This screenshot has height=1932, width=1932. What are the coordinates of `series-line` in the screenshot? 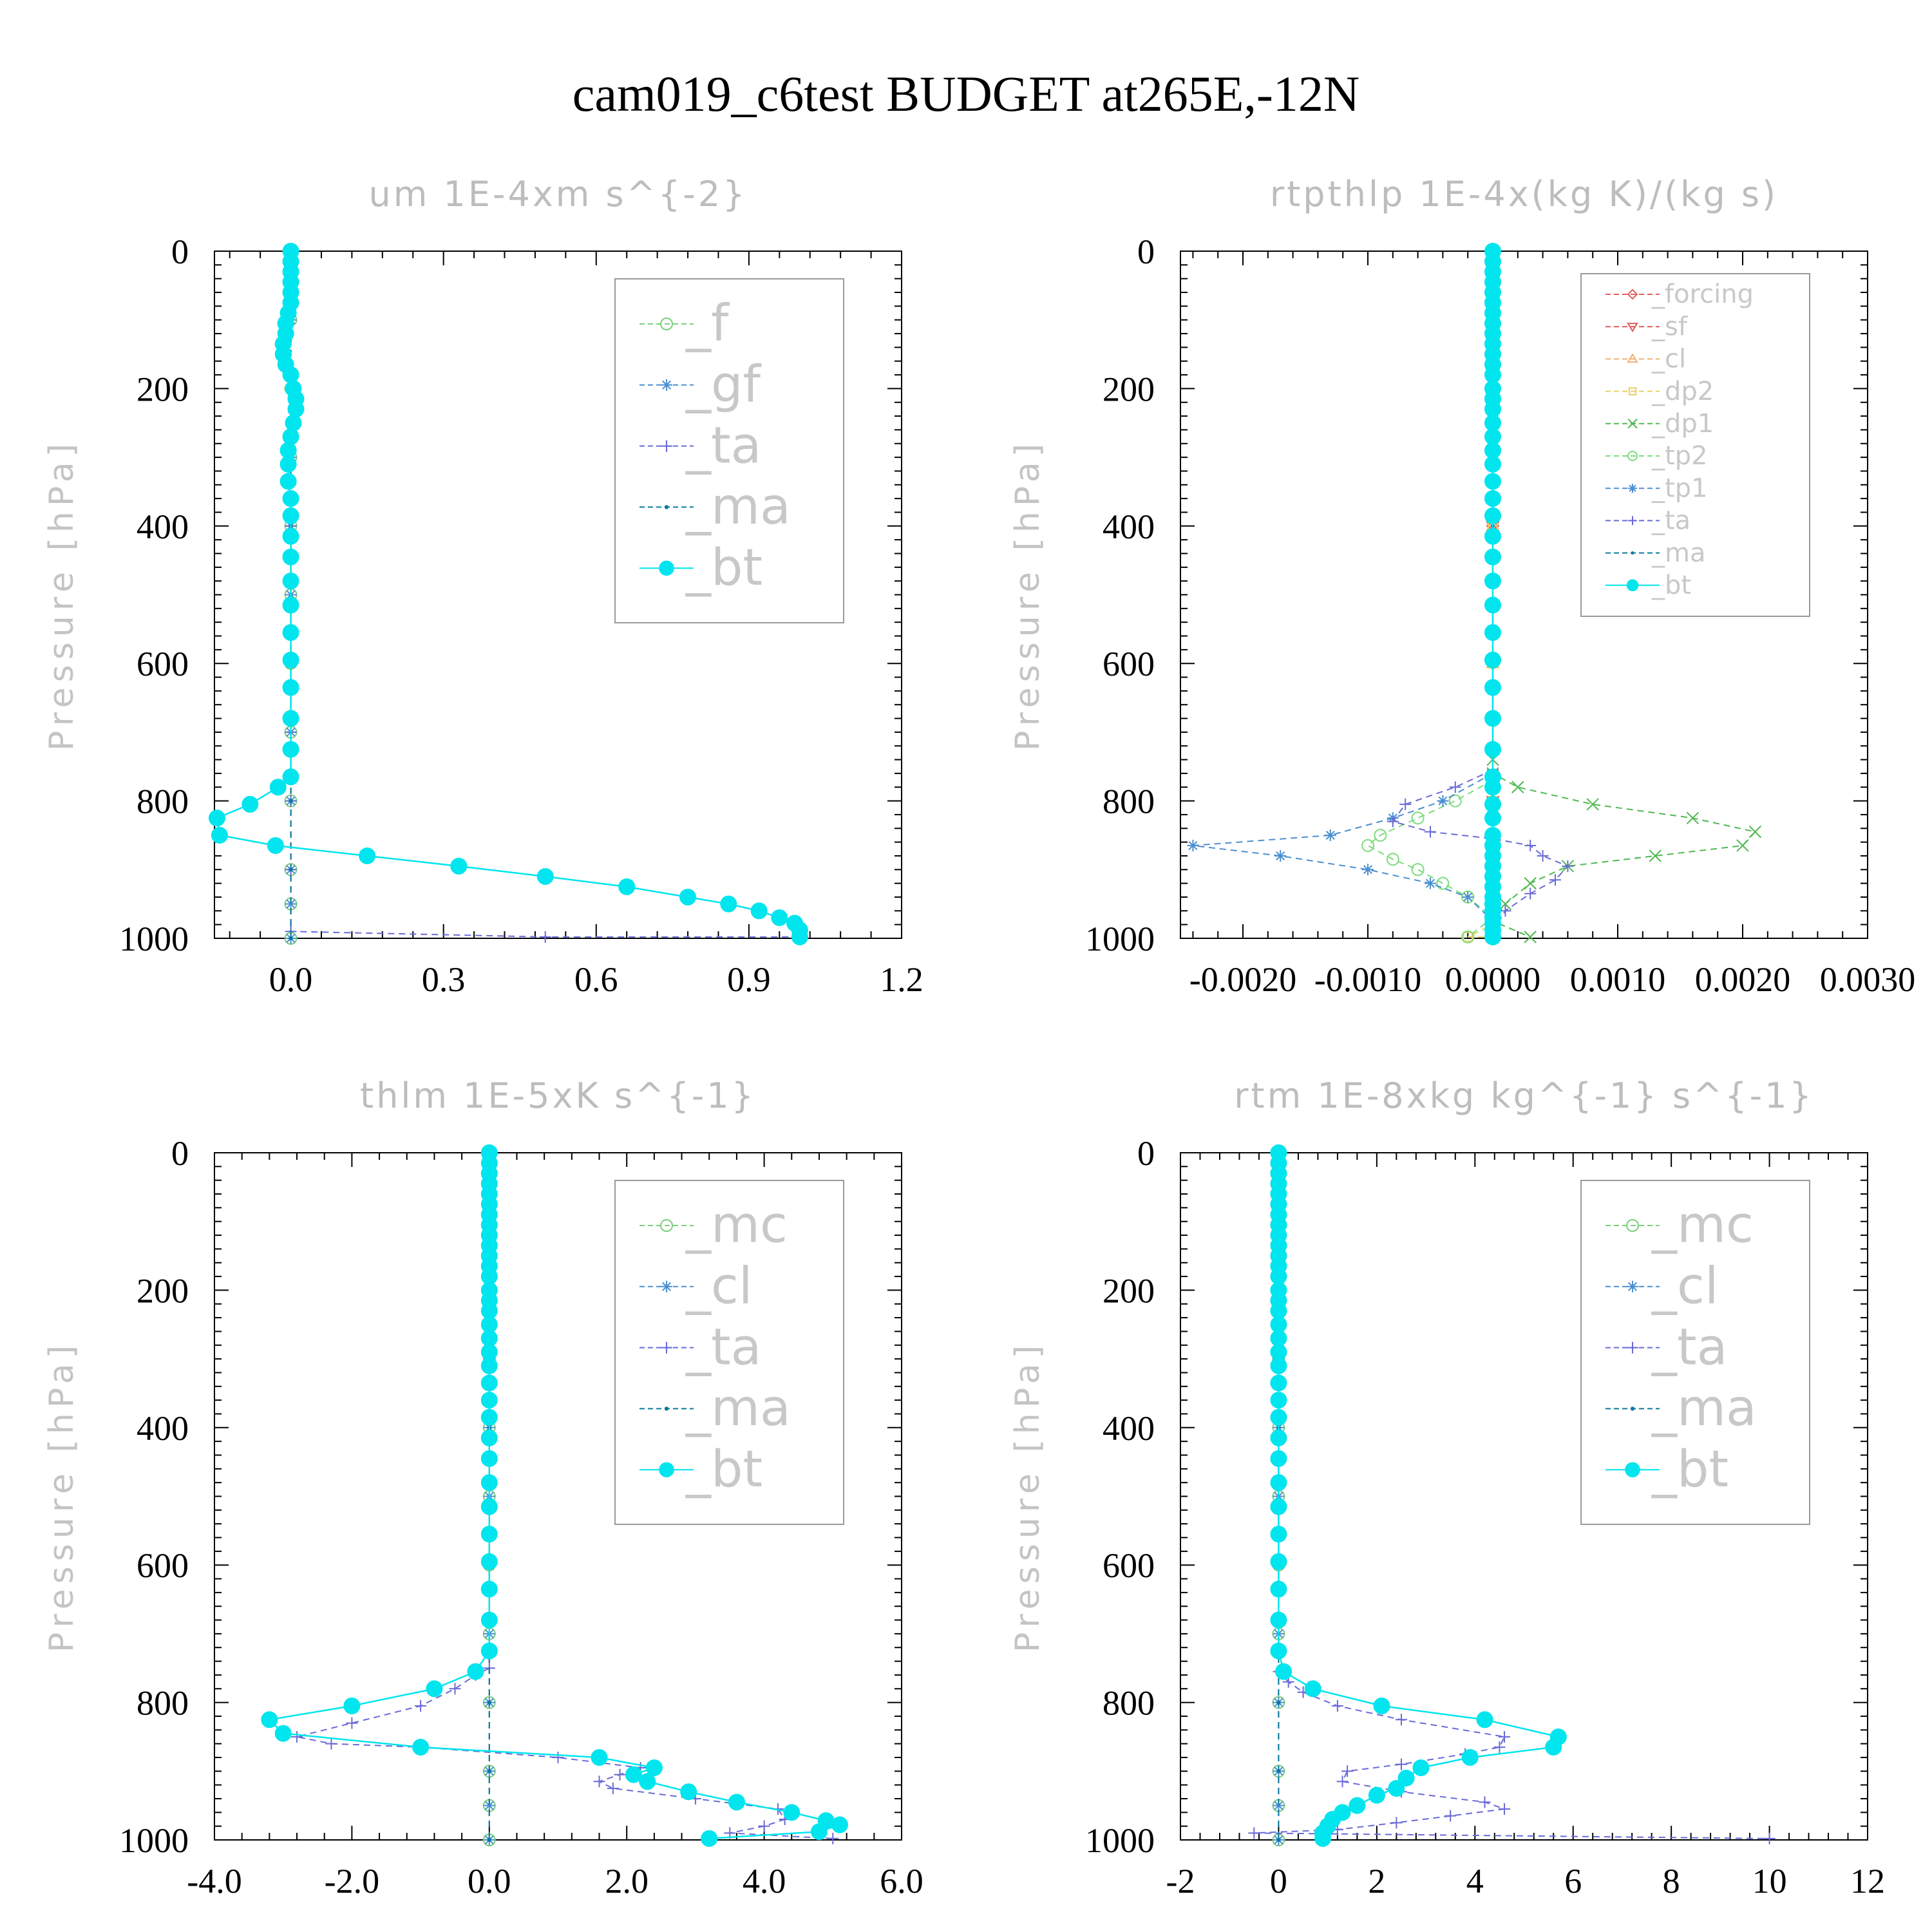 It's located at (564, 1753).